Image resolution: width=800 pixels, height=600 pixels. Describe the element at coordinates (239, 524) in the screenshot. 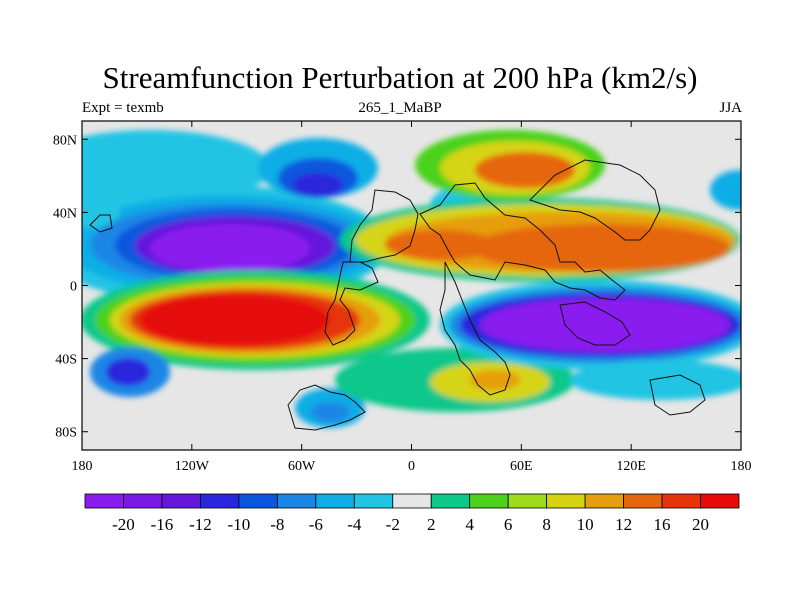

I see `colorbar-label: -10` at that location.